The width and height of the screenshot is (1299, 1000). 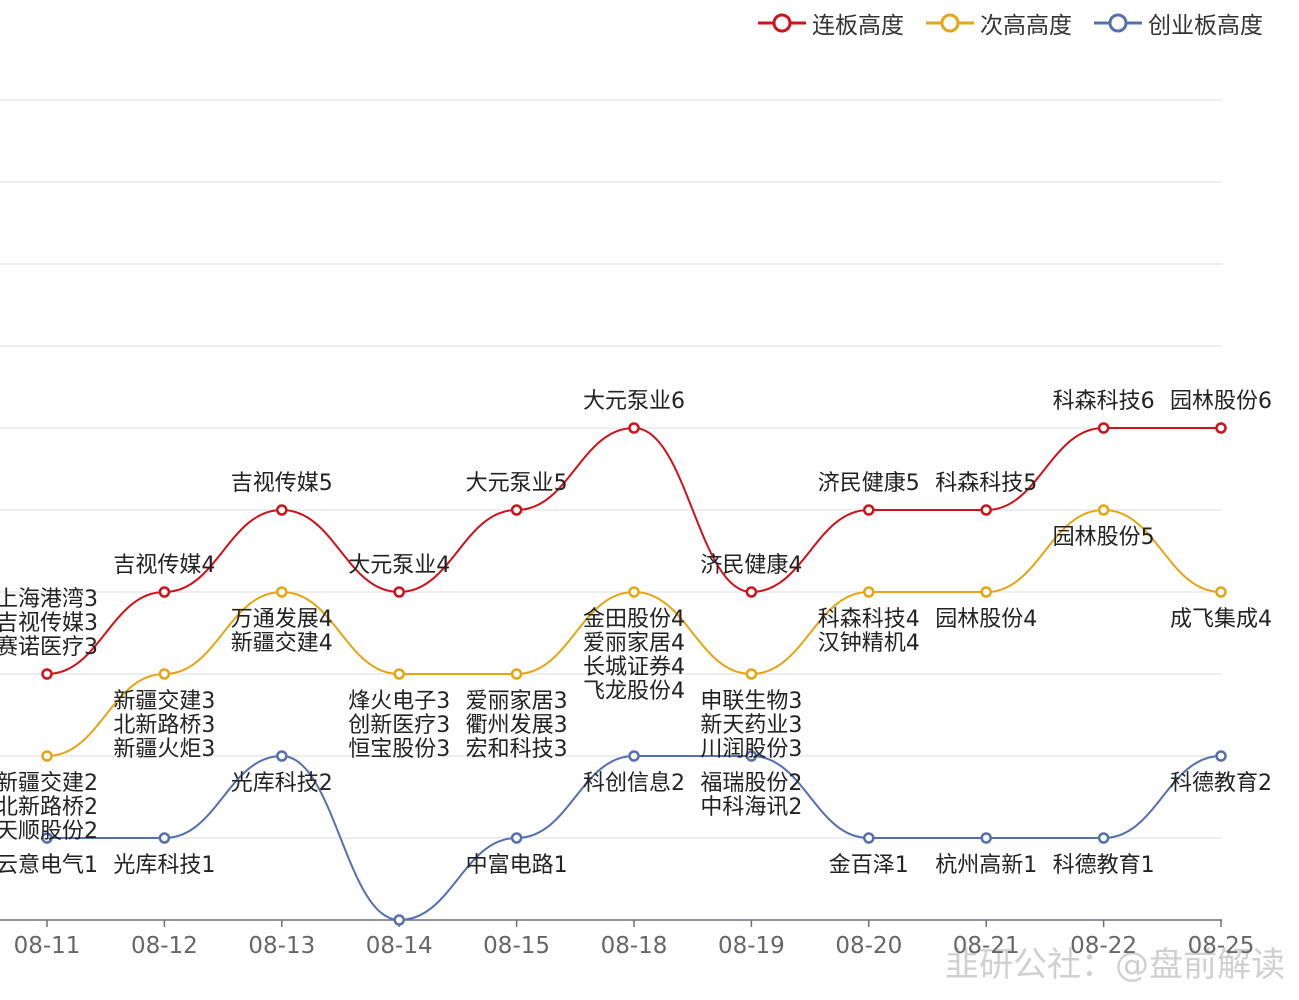 I want to click on data-label-group-series-2: 科德教育1, so click(x=1104, y=865).